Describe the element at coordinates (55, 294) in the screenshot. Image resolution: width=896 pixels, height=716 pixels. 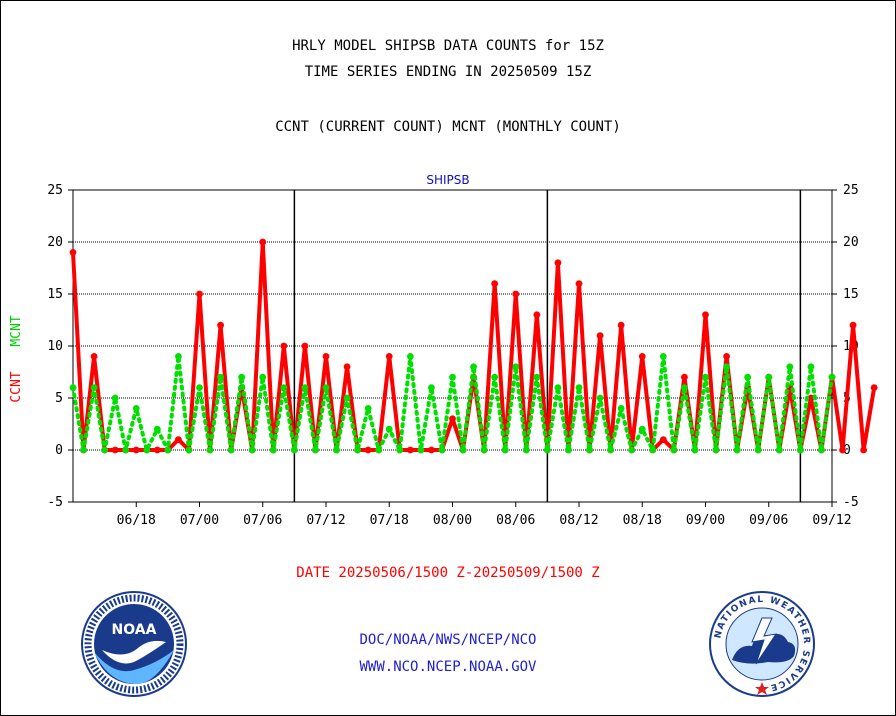
I see `y-tick-label-left-15: 15` at that location.